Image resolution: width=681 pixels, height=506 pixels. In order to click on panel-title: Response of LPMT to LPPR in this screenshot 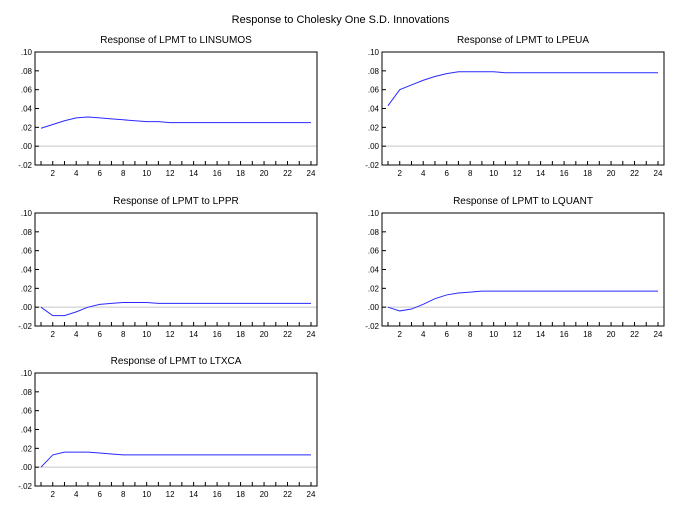, I will do `click(175, 201)`.